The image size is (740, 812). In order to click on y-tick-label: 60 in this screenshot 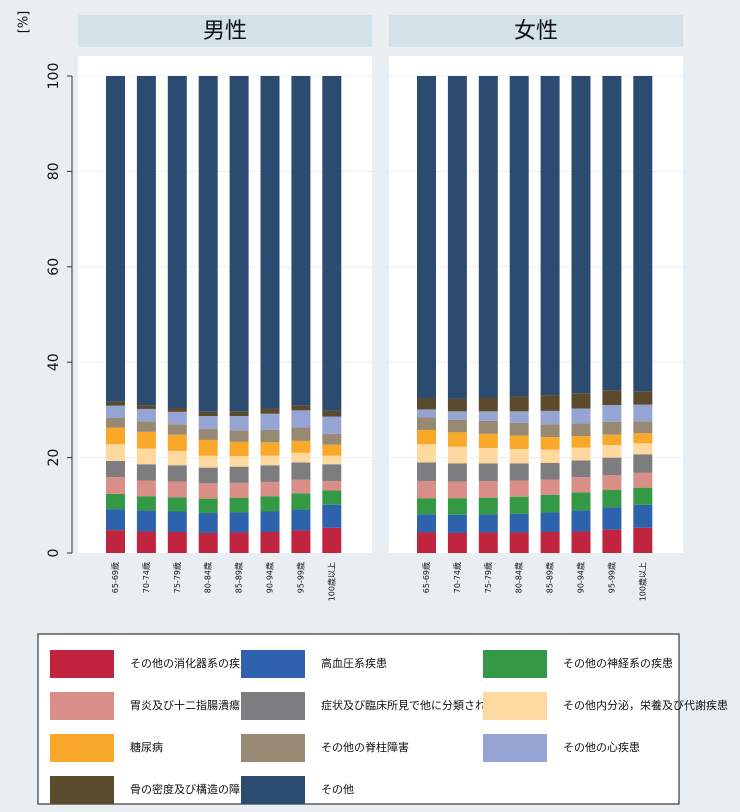, I will do `click(54, 267)`.